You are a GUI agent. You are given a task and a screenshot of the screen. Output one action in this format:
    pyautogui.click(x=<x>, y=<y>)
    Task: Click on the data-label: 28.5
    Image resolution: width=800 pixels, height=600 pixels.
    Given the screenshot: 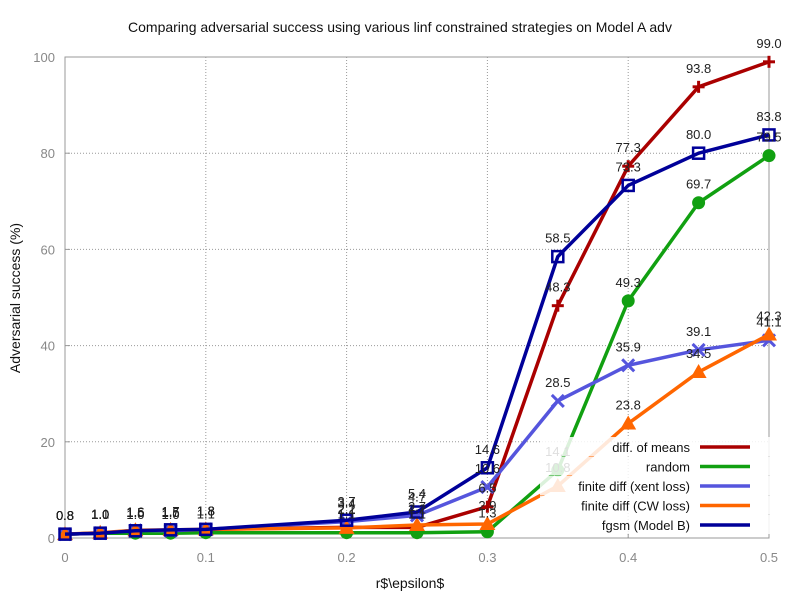 What is the action you would take?
    pyautogui.click(x=557, y=382)
    